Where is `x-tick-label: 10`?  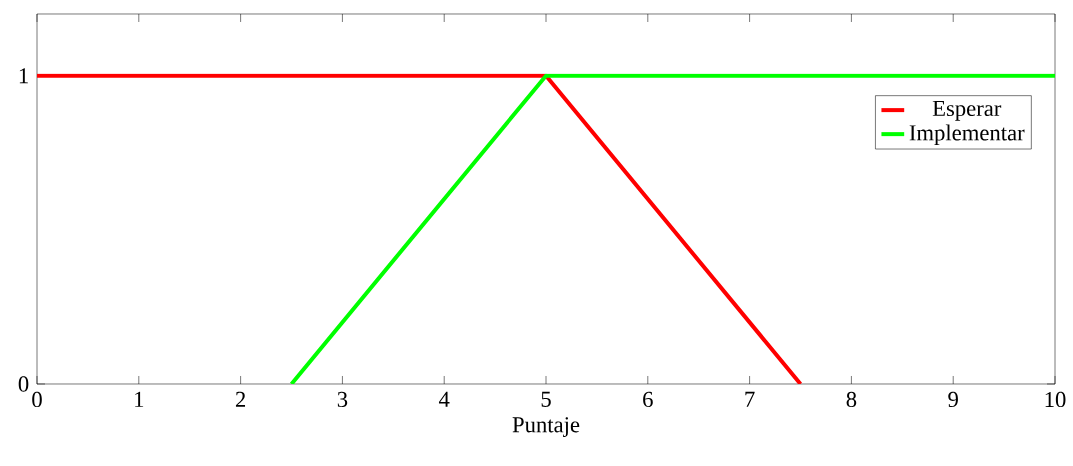
x-tick-label: 10 is located at coordinates (1055, 399).